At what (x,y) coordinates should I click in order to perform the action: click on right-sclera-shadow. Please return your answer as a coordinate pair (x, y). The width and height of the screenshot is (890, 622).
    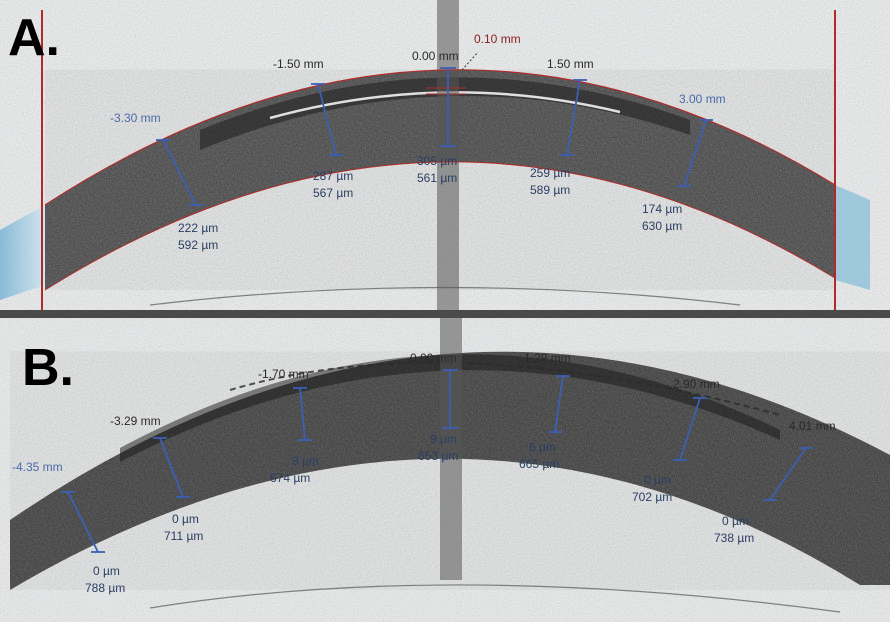
    Looking at the image, I should click on (852, 237).